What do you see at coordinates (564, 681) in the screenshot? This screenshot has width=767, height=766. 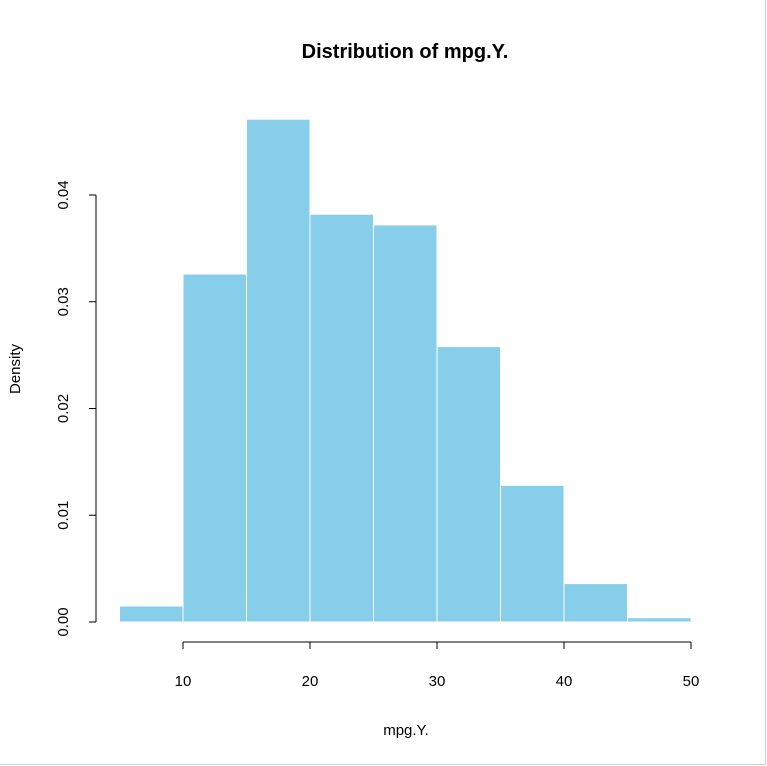 I see `x-tick-label-3: 40` at bounding box center [564, 681].